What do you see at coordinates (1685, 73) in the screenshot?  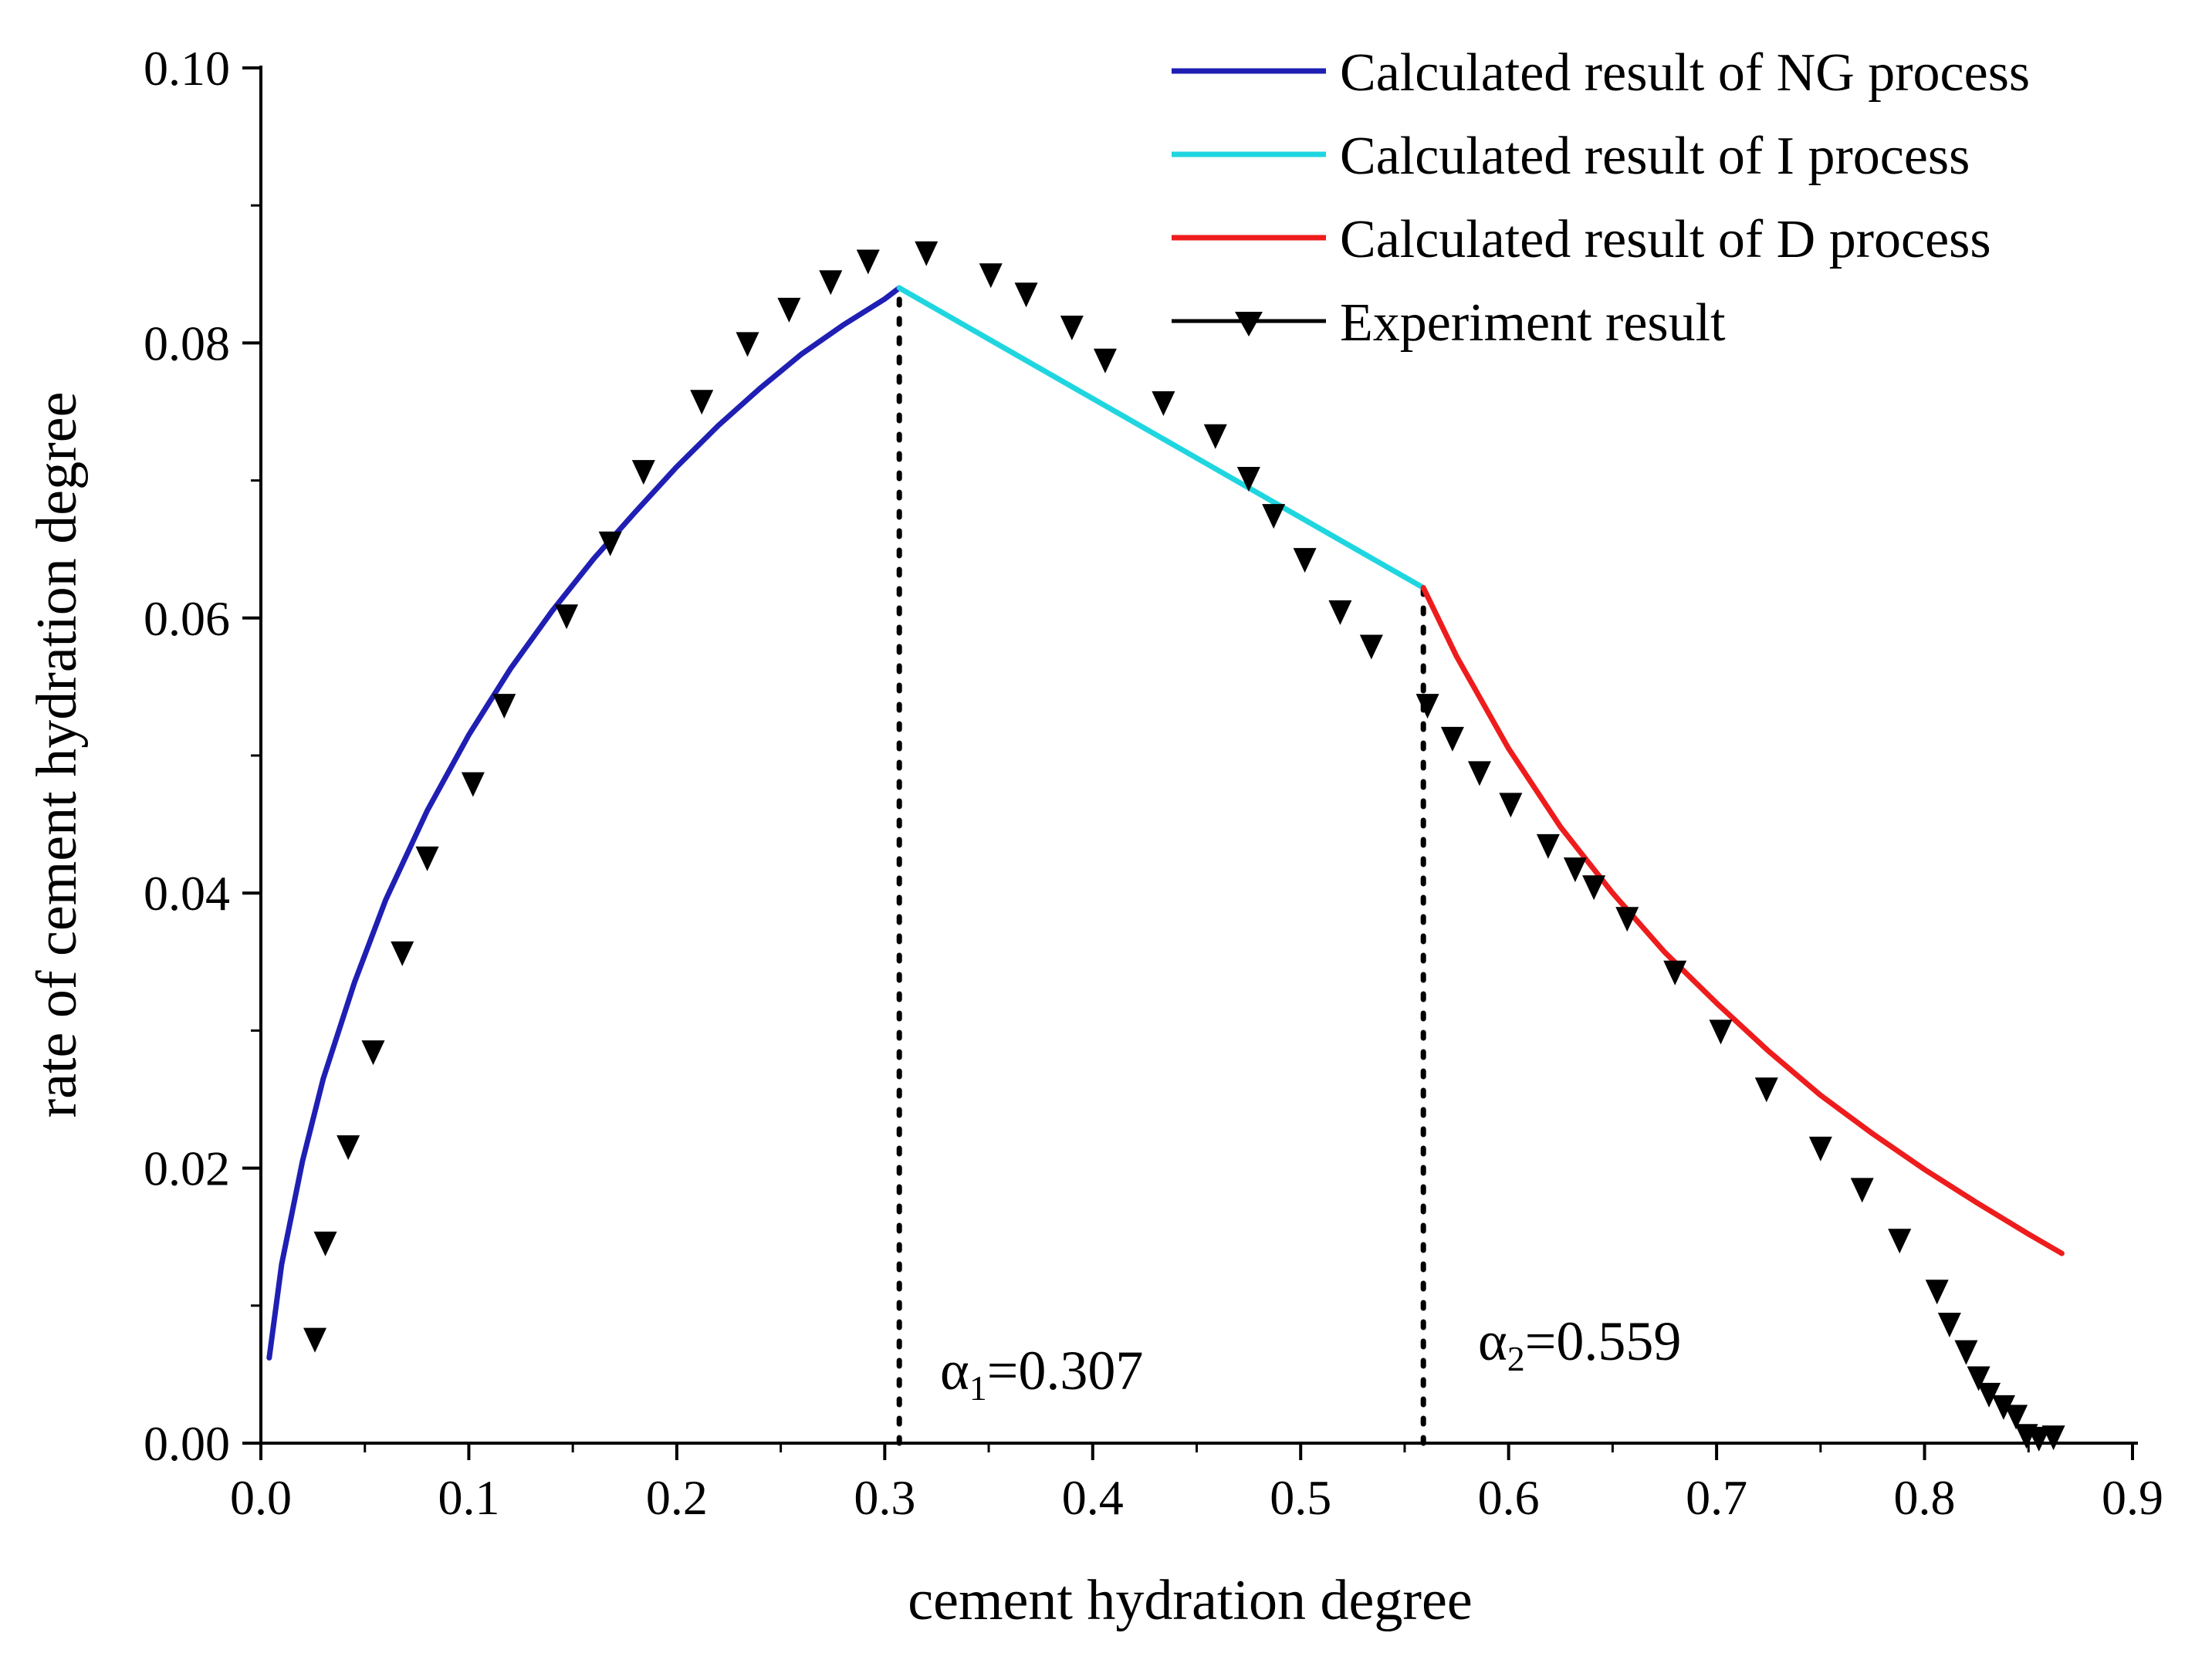 I see `legend-label-ng: Calculated result of NG process` at bounding box center [1685, 73].